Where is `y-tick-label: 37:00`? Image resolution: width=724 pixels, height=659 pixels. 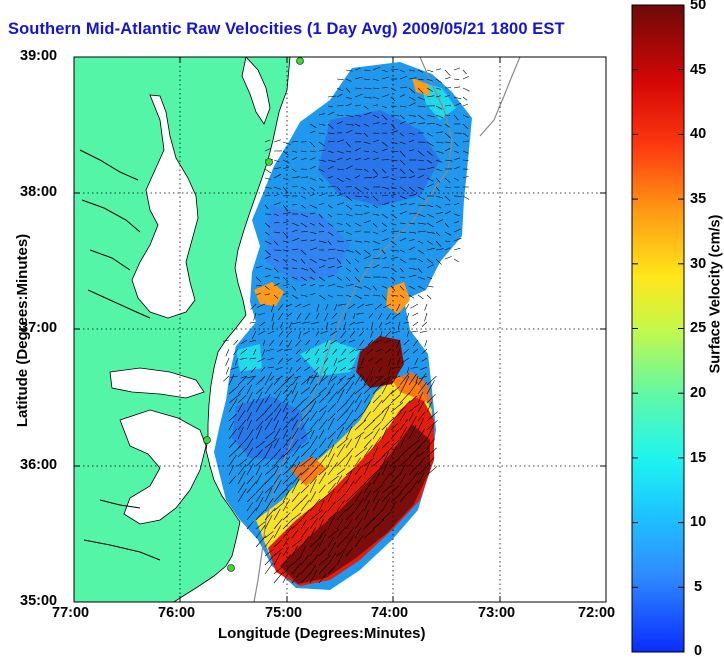
y-tick-label: 37:00 is located at coordinates (39, 328).